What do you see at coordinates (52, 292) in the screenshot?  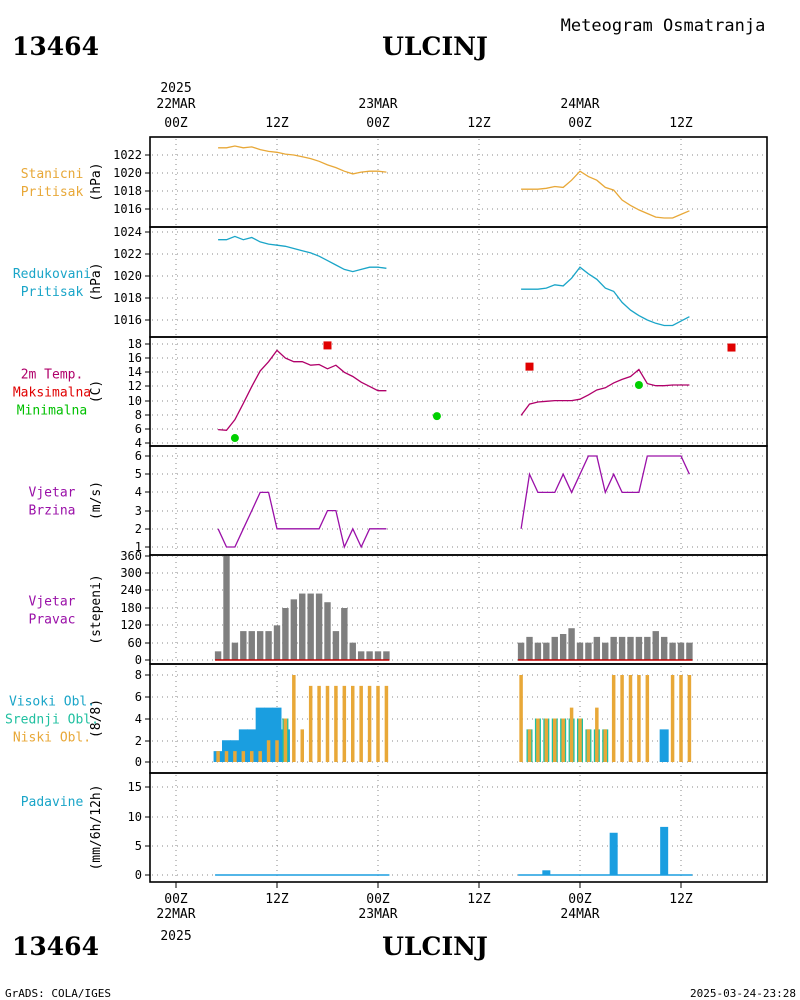 I see `panel-label: Pritisak` at bounding box center [52, 292].